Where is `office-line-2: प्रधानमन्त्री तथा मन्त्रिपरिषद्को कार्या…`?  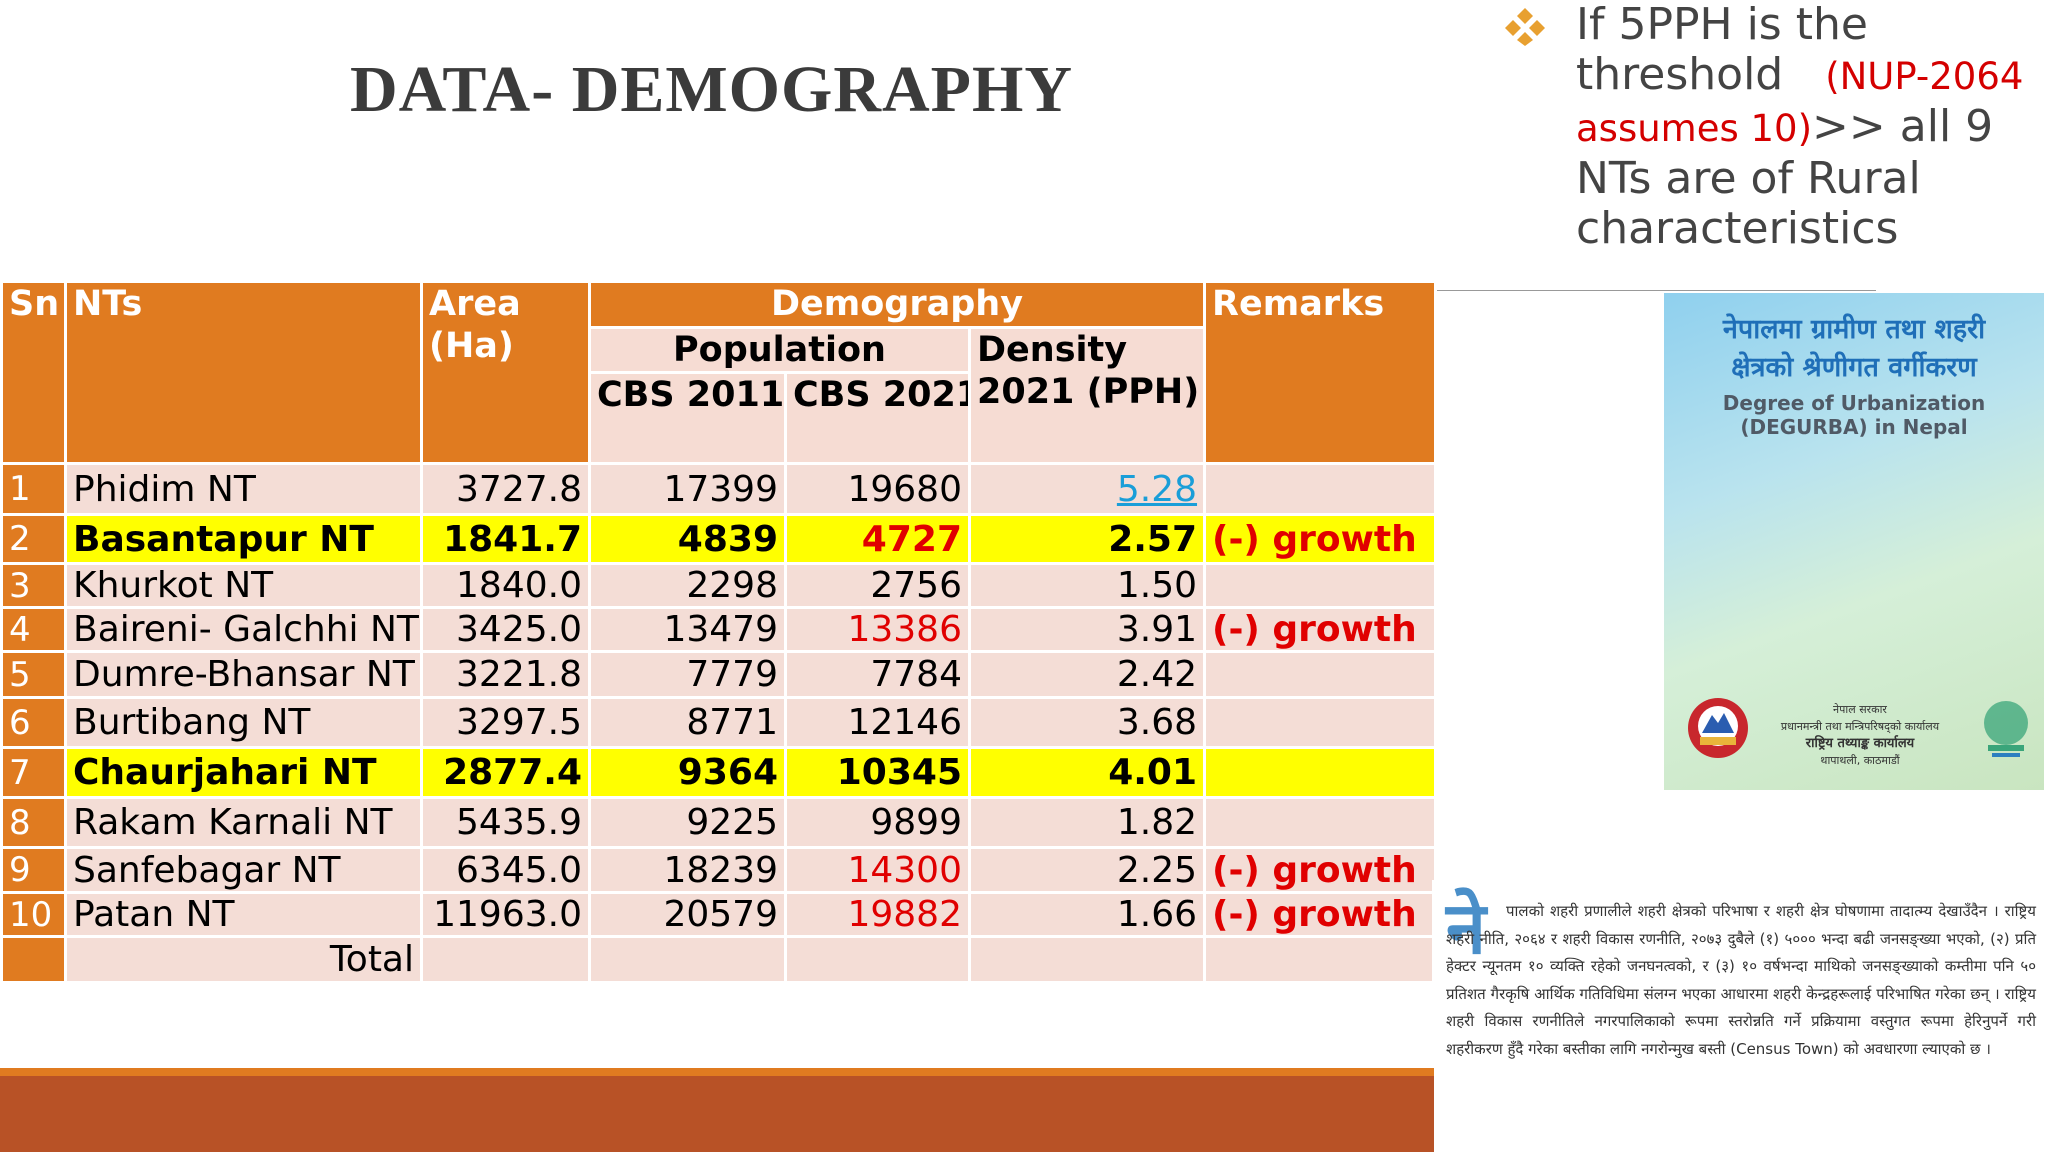 office-line-2: प्रधानमन्त्री तथा मन्त्रिपरिषद्को कार्या… is located at coordinates (1860, 726).